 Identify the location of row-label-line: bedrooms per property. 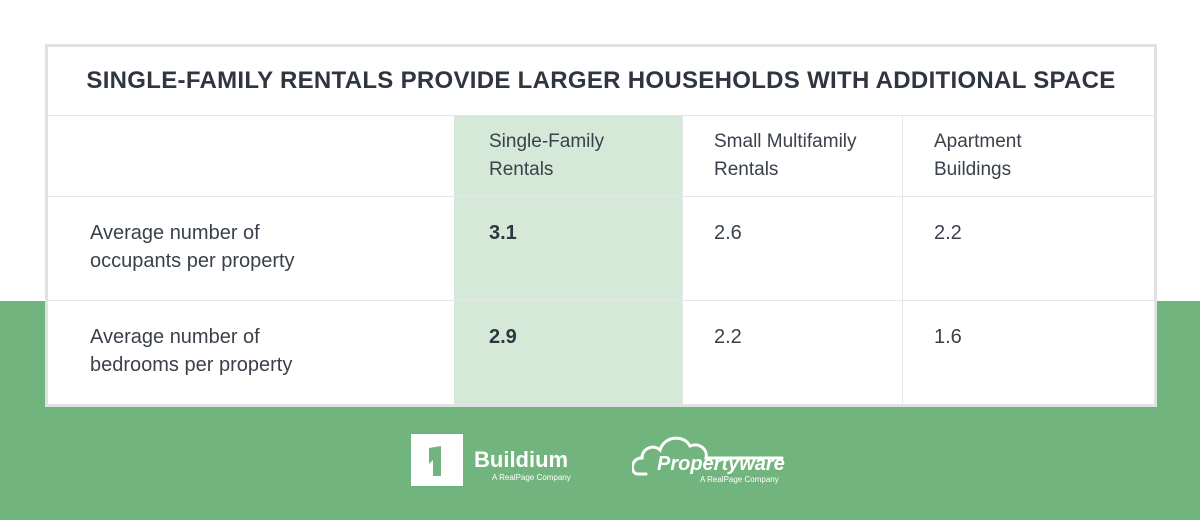
(191, 365).